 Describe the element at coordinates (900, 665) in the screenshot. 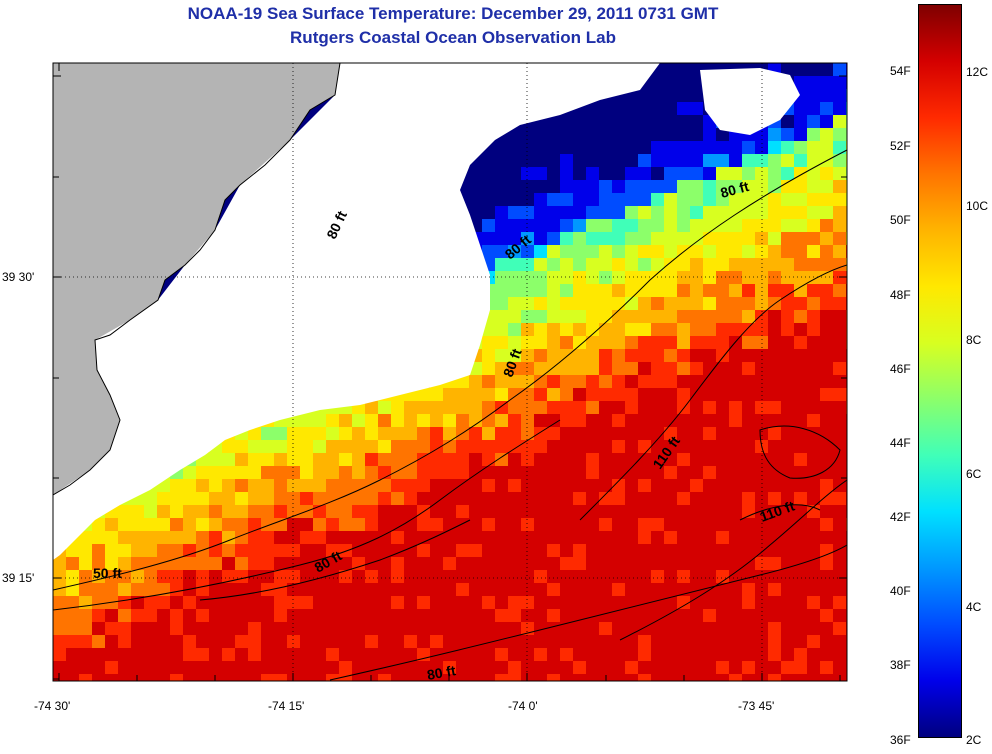

I see `colorbar-label-f: 38F` at that location.